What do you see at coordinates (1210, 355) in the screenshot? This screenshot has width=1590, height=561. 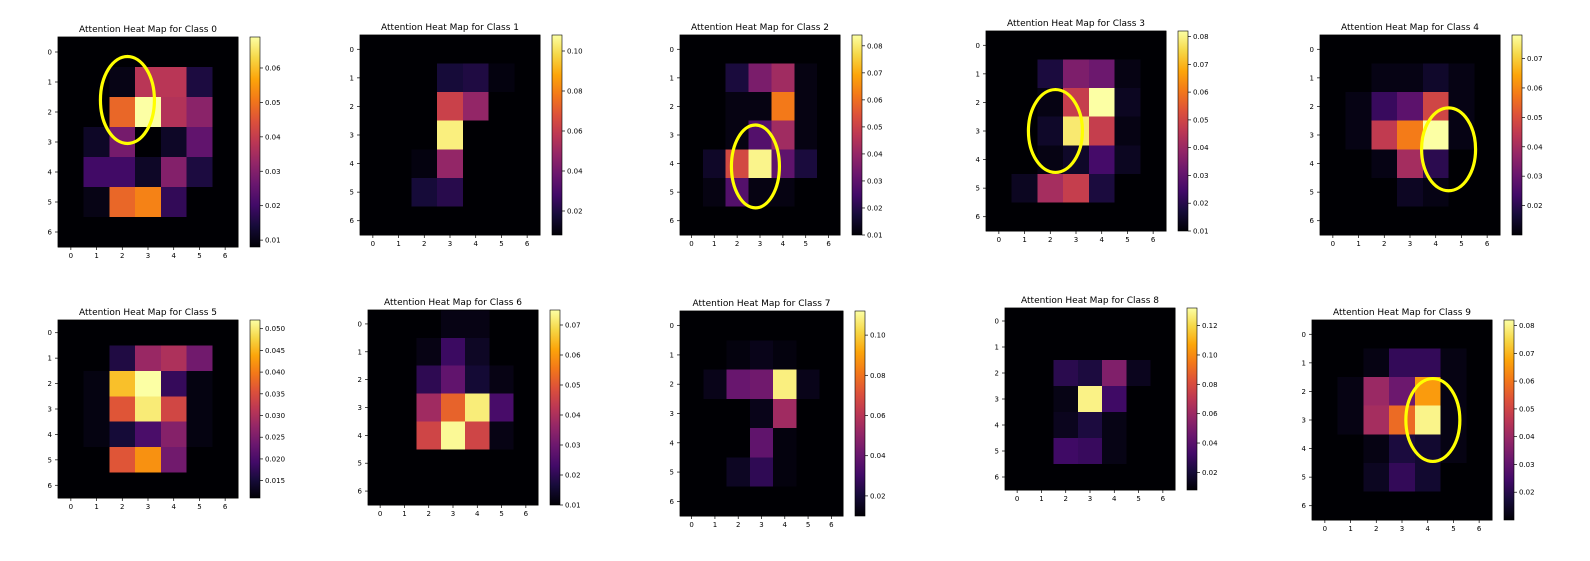 I see `colorbar-tick-label: 0.10` at bounding box center [1210, 355].